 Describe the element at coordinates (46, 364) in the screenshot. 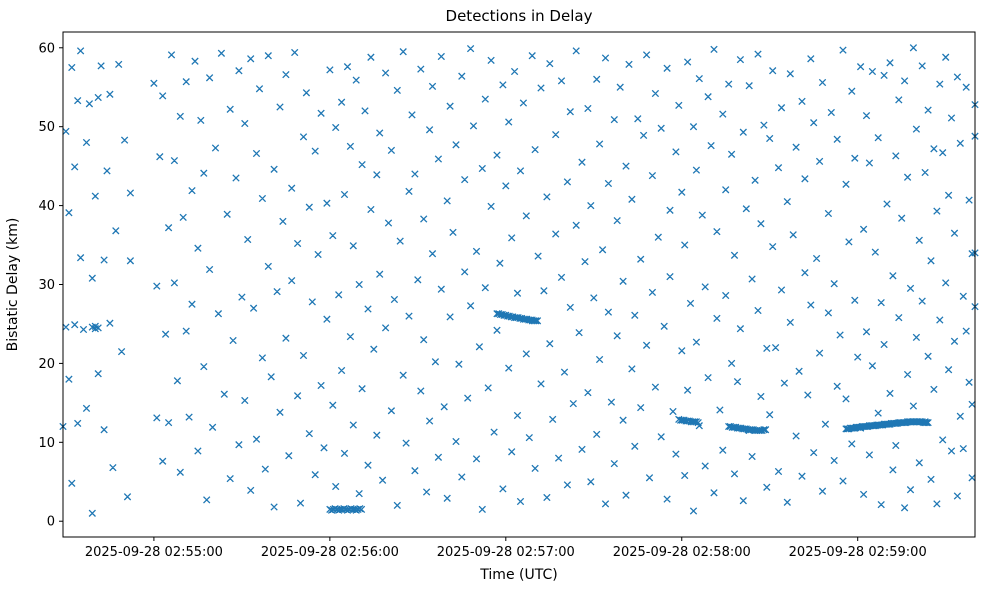

I see `y-tick-label: 20` at that location.